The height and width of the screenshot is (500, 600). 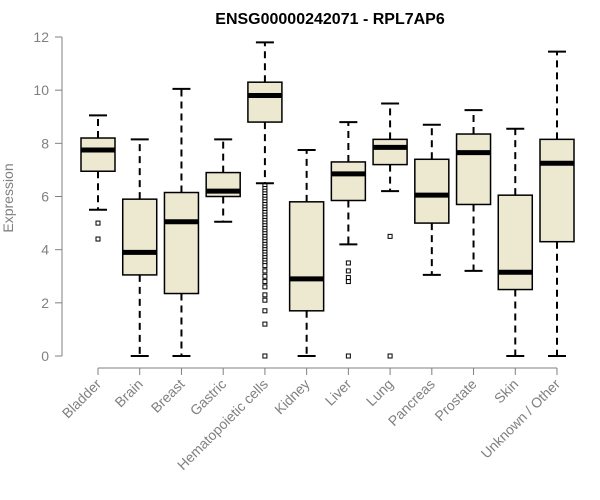 What do you see at coordinates (41, 37) in the screenshot?
I see `y-tick-label: 12` at bounding box center [41, 37].